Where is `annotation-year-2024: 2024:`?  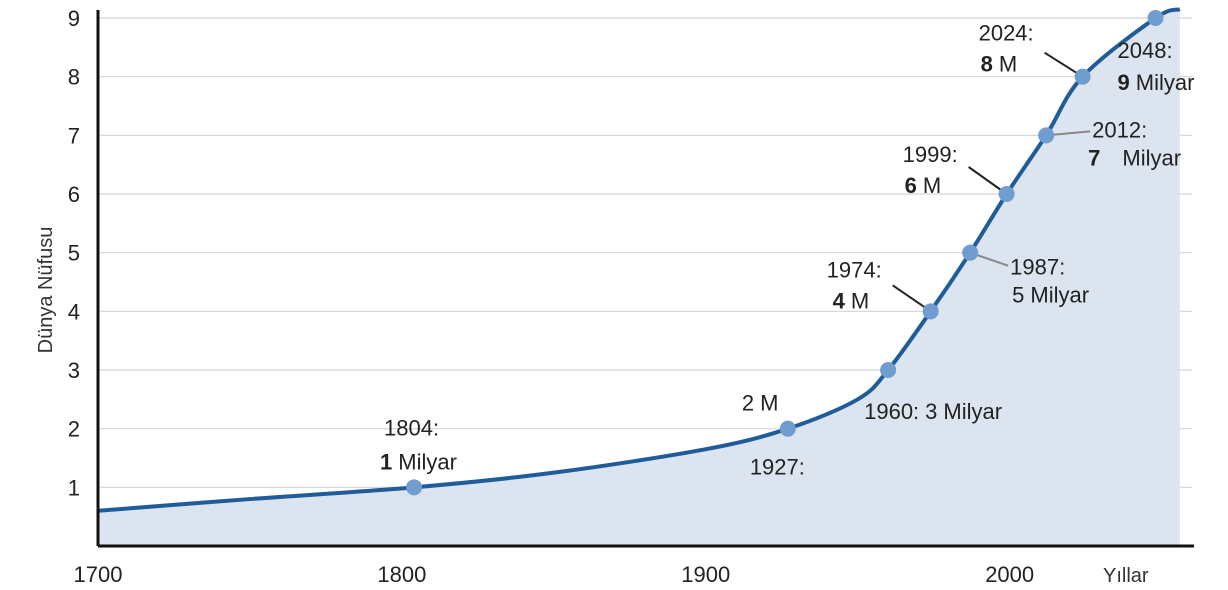 annotation-year-2024: 2024: is located at coordinates (1006, 33).